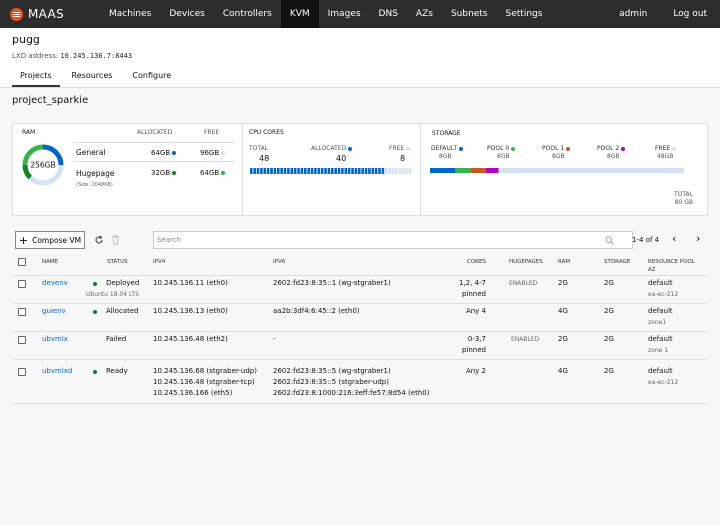  What do you see at coordinates (563, 311) in the screenshot?
I see `vm-ram: 4G` at bounding box center [563, 311].